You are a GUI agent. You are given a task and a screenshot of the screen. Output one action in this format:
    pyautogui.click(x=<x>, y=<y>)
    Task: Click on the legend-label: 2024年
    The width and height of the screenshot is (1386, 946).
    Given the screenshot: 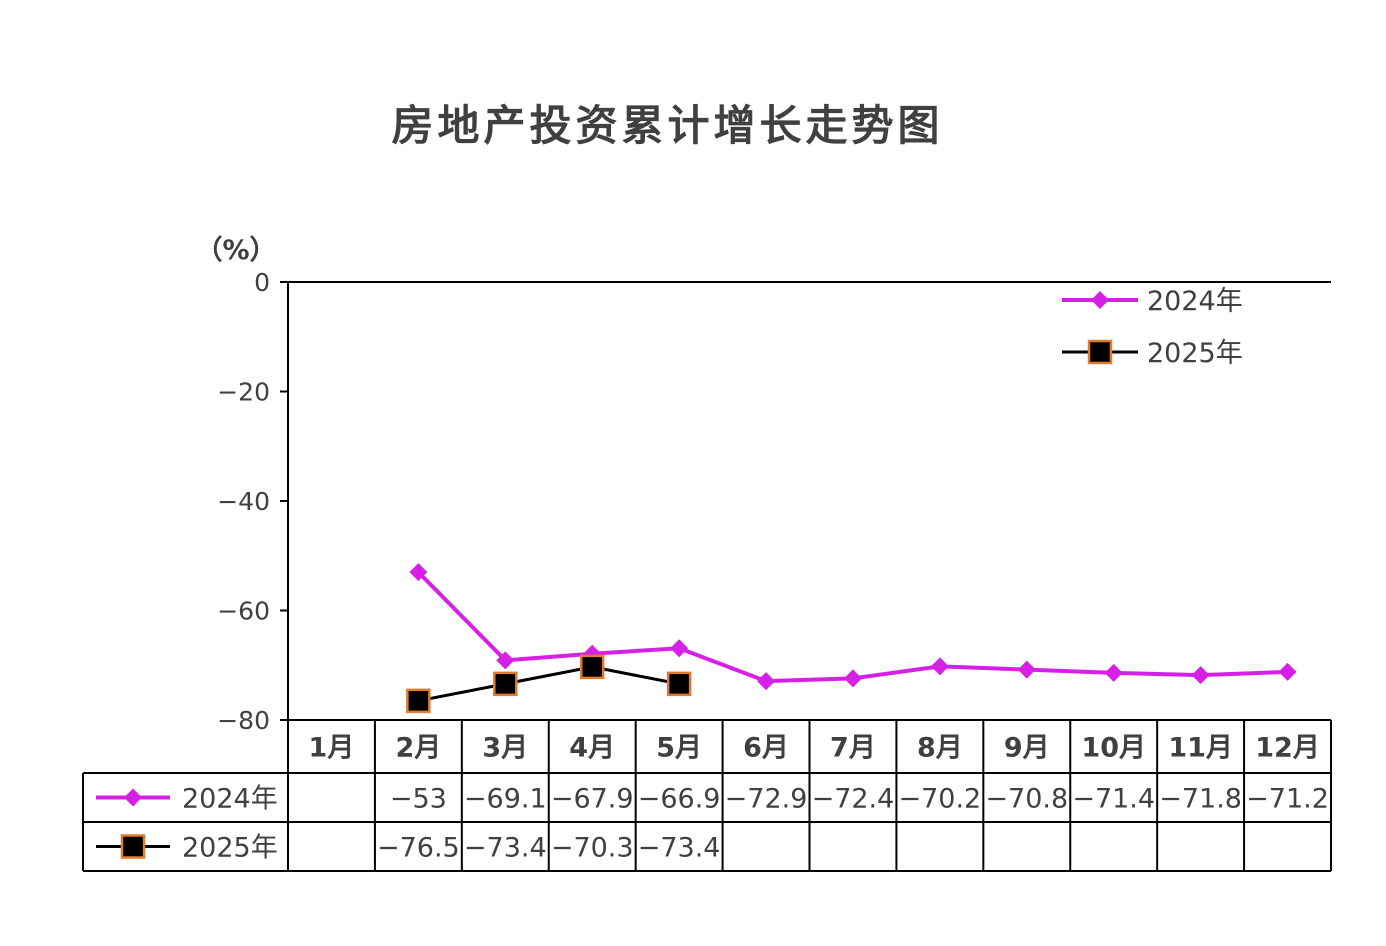 What is the action you would take?
    pyautogui.click(x=1195, y=301)
    